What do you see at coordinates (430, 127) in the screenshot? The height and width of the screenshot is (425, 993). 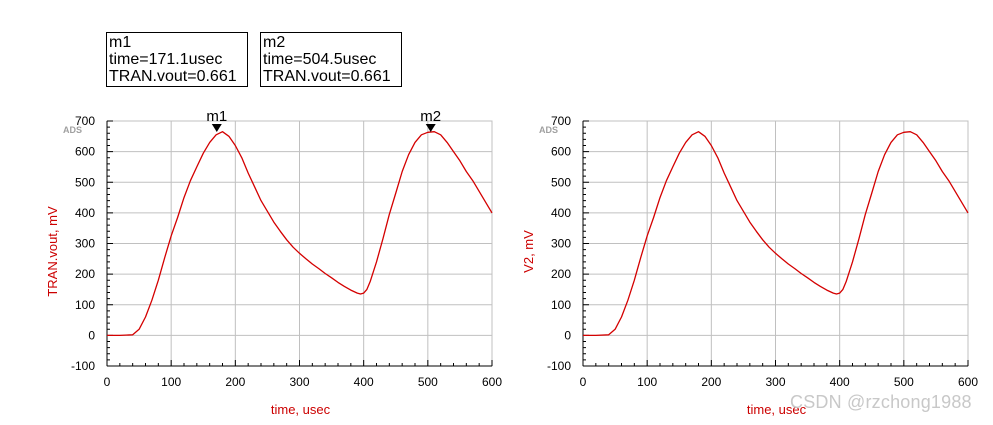 I see `marker-triangle-m2` at bounding box center [430, 127].